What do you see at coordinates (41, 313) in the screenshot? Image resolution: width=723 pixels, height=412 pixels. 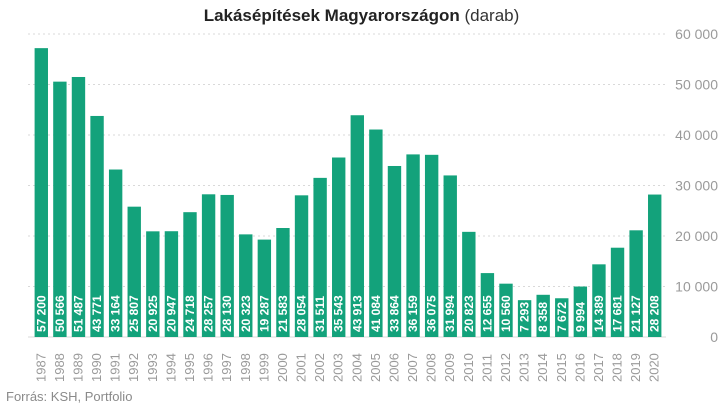 I see `value-label: 57 200` at bounding box center [41, 313].